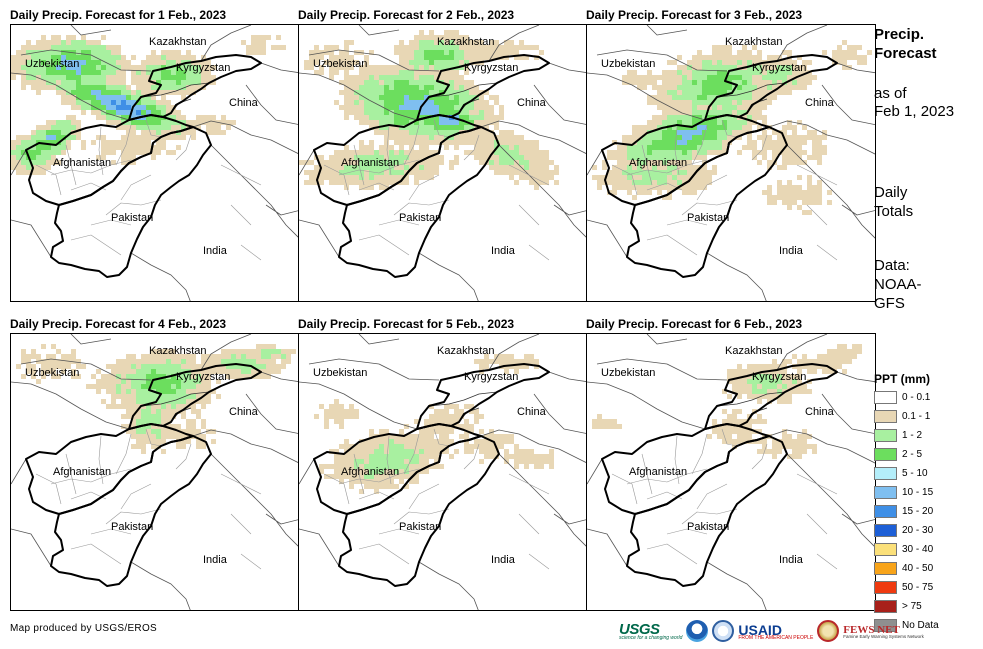 This screenshot has width=983, height=649. I want to click on legend-item: 15 - 20, so click(903, 511).